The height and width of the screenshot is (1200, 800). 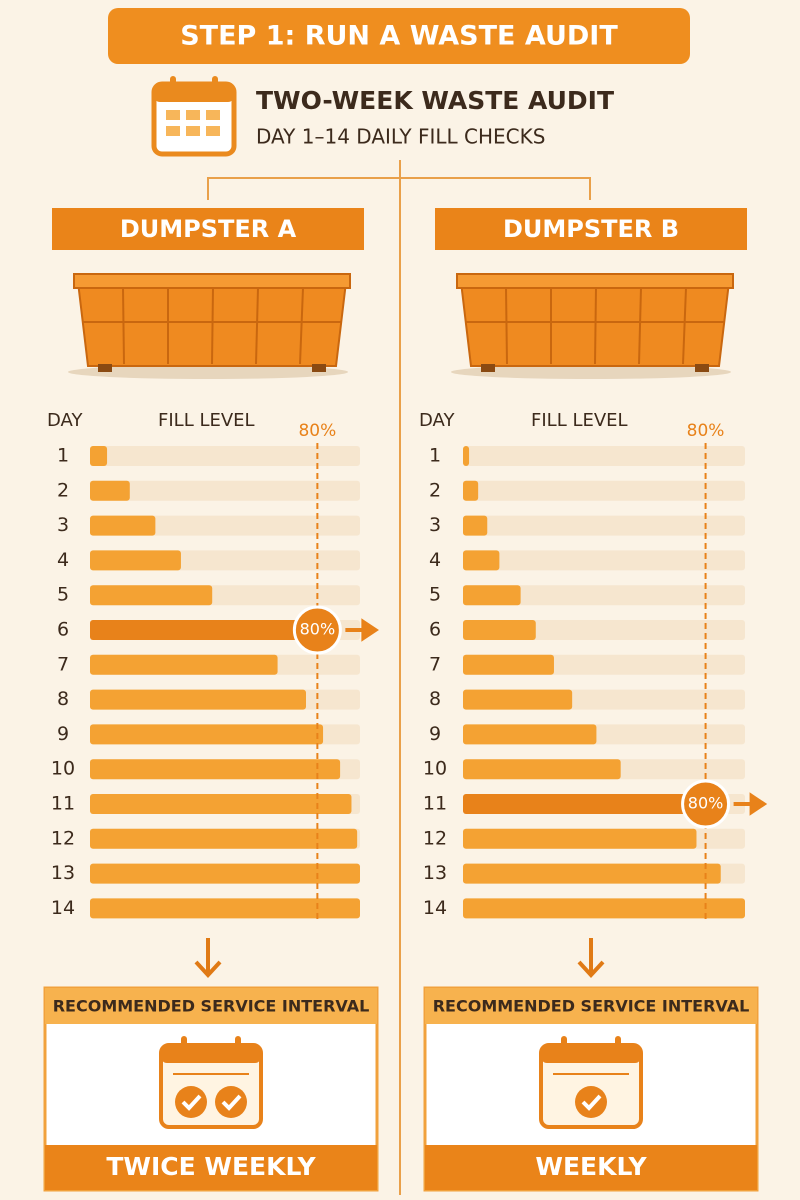 I want to click on interval-label: TWICE WEEKLY, so click(x=211, y=1166).